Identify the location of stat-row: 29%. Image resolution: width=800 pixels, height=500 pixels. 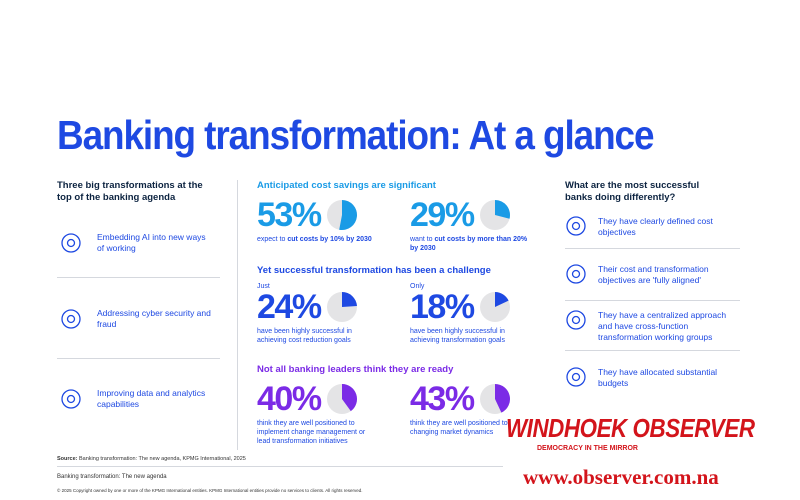
(475, 215).